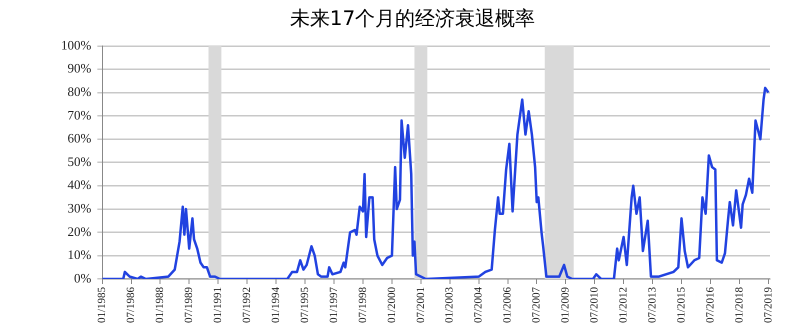 This screenshot has height=330, width=800. What do you see at coordinates (536, 305) in the screenshot?
I see `x-tick-label: 07/2007` at bounding box center [536, 305].